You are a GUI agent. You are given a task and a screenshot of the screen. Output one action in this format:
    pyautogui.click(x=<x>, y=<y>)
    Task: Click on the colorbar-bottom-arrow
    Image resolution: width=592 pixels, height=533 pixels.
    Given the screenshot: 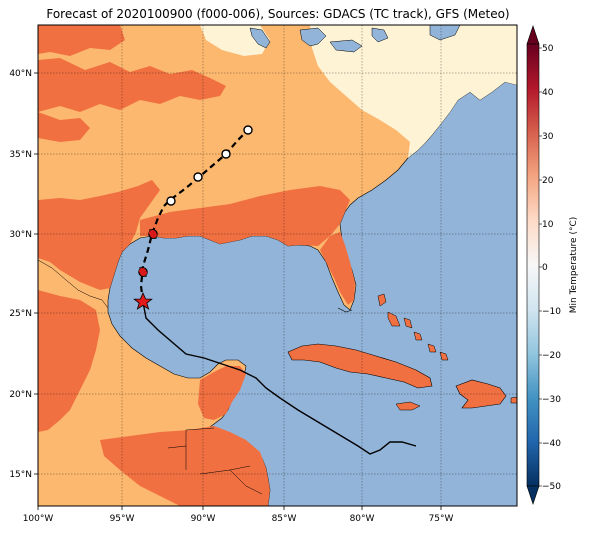 What is the action you would take?
    pyautogui.click(x=533, y=495)
    